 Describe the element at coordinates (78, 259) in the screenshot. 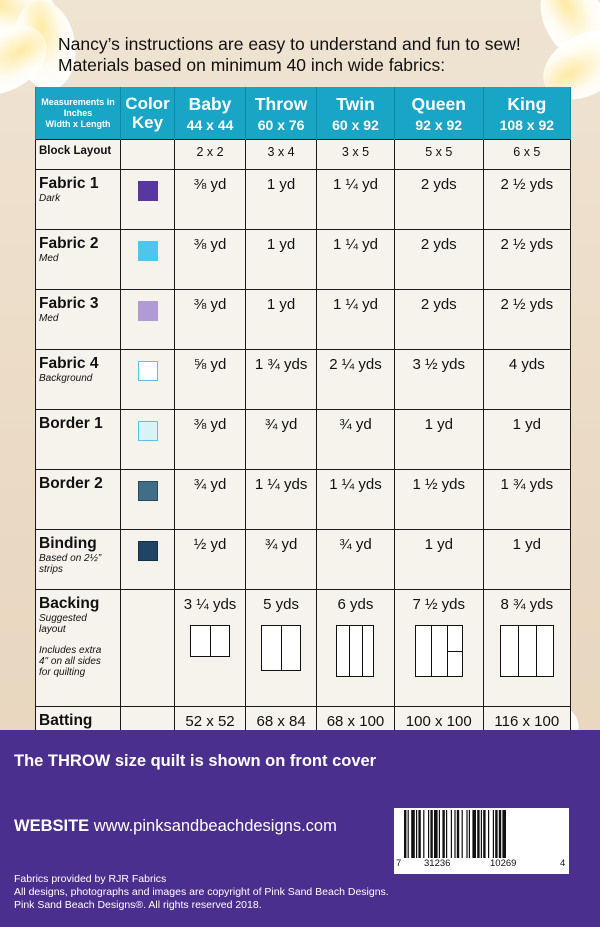

I see `row-label-cell: Fabric 2 Med` at that location.